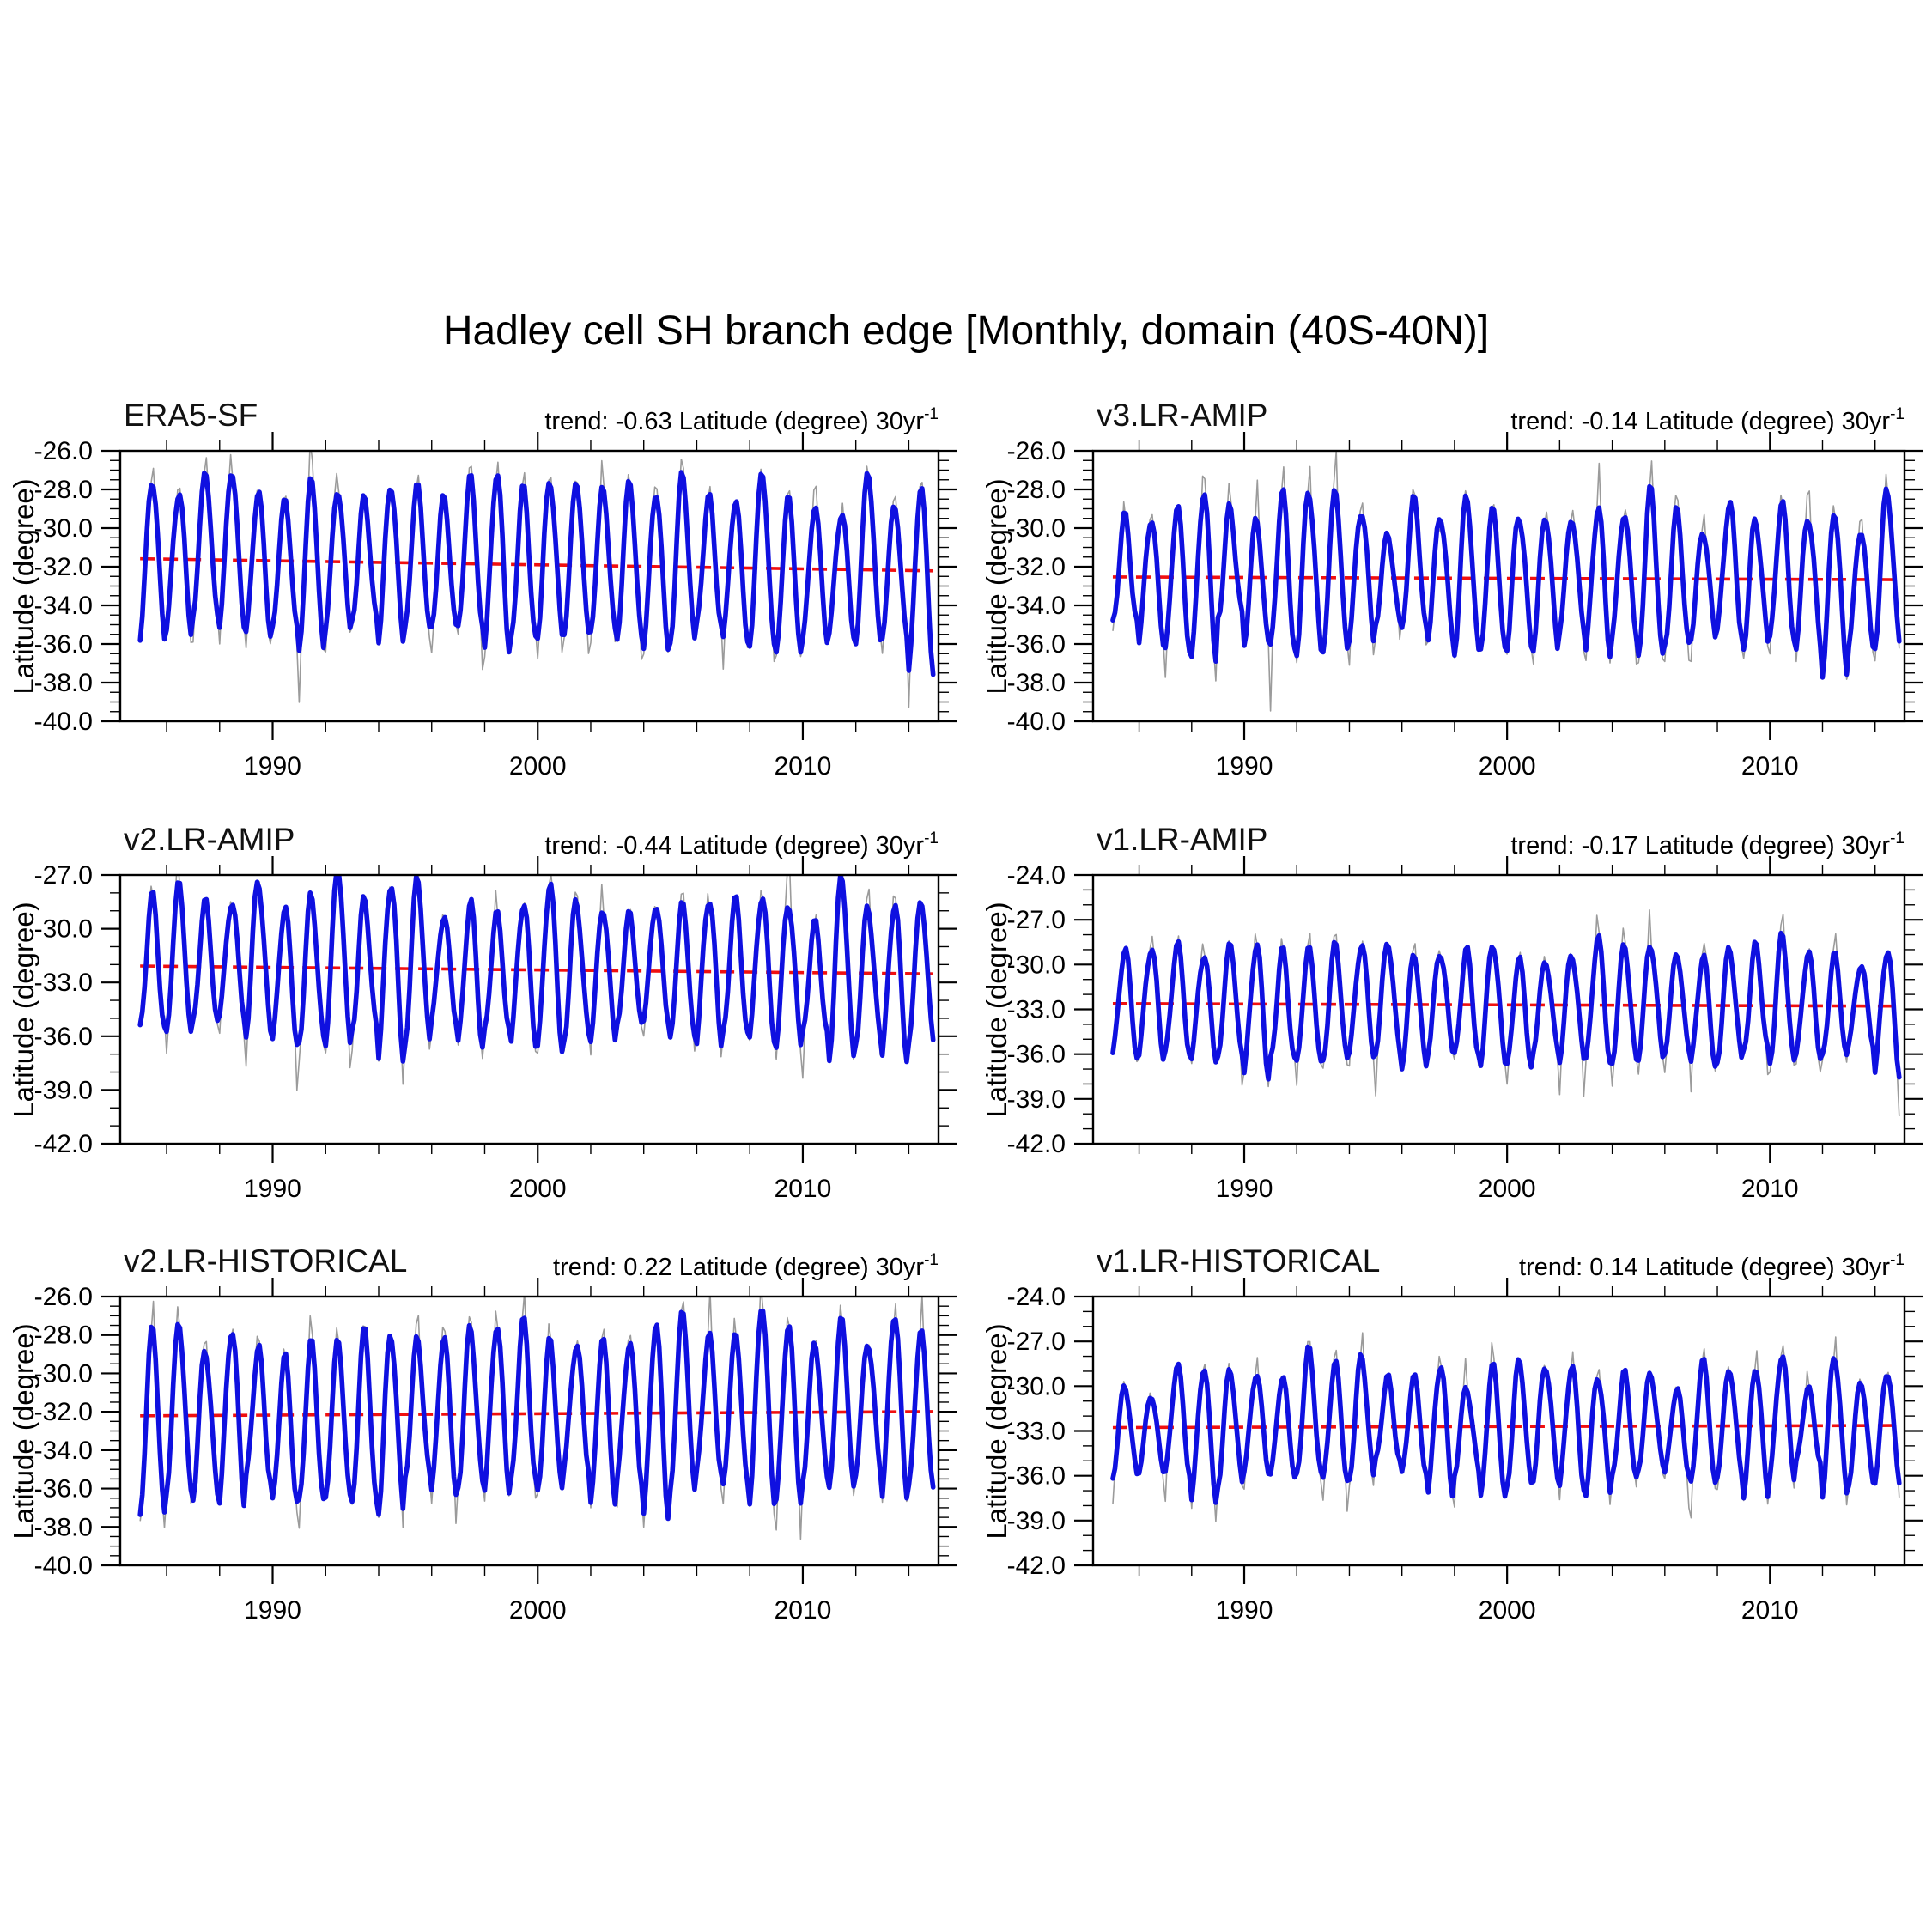 This screenshot has width=1932, height=1932. What do you see at coordinates (530, 421) in the screenshot?
I see `trend-annotation: trend: -0.63 Latitude (degree) 30yr-1` at bounding box center [530, 421].